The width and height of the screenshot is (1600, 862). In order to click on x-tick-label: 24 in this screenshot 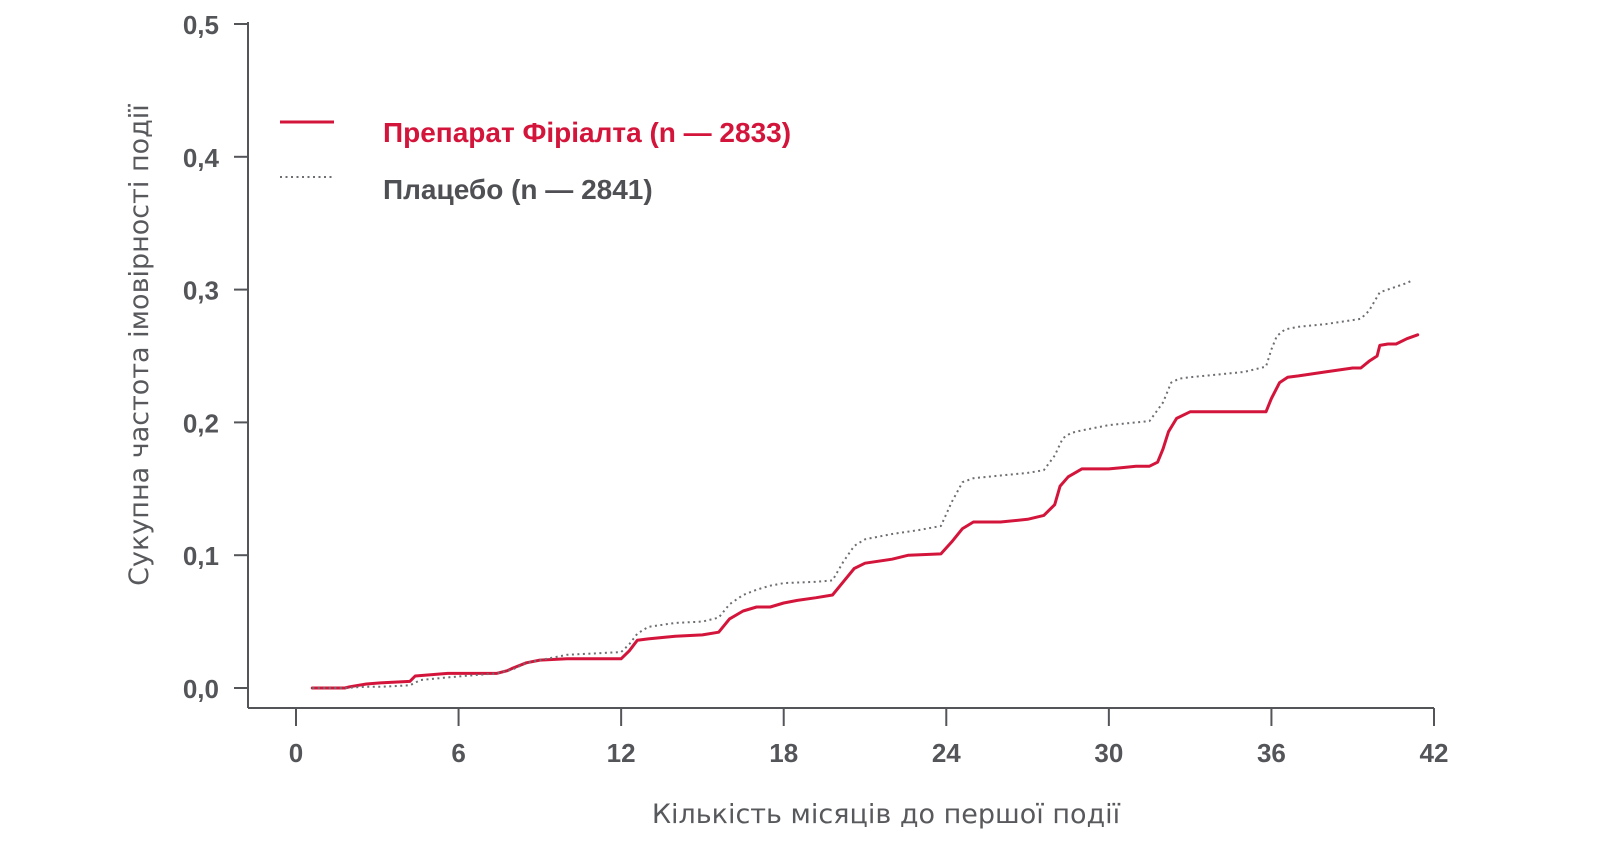, I will do `click(946, 753)`.